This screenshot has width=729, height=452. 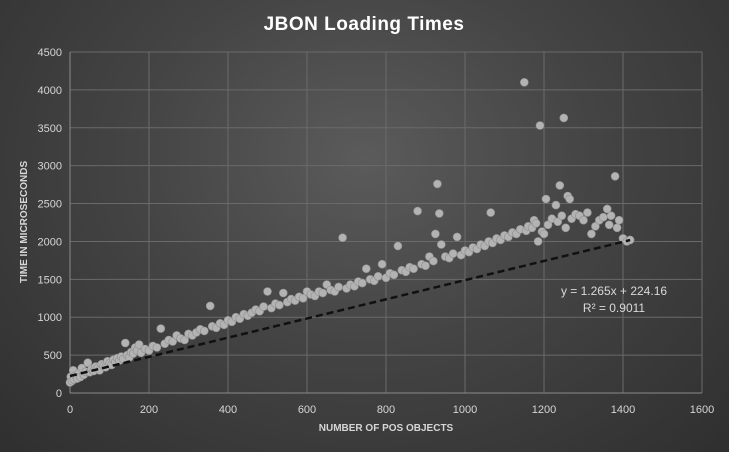 What do you see at coordinates (623, 410) in the screenshot?
I see `x-tick-label: 1400` at bounding box center [623, 410].